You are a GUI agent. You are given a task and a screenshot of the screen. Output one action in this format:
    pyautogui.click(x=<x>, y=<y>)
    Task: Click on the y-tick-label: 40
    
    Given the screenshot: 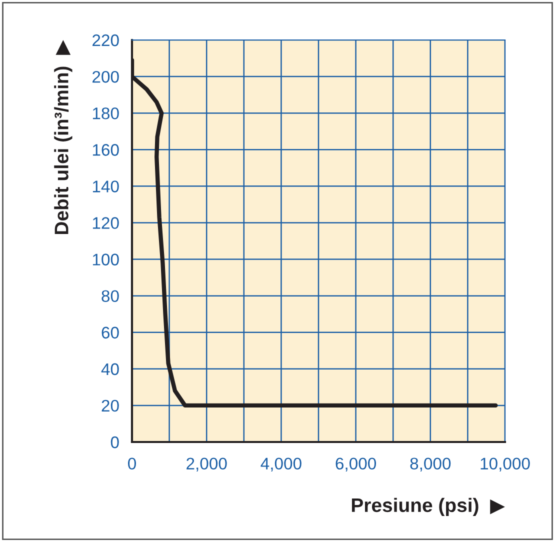 What is the action you would take?
    pyautogui.click(x=110, y=369)
    